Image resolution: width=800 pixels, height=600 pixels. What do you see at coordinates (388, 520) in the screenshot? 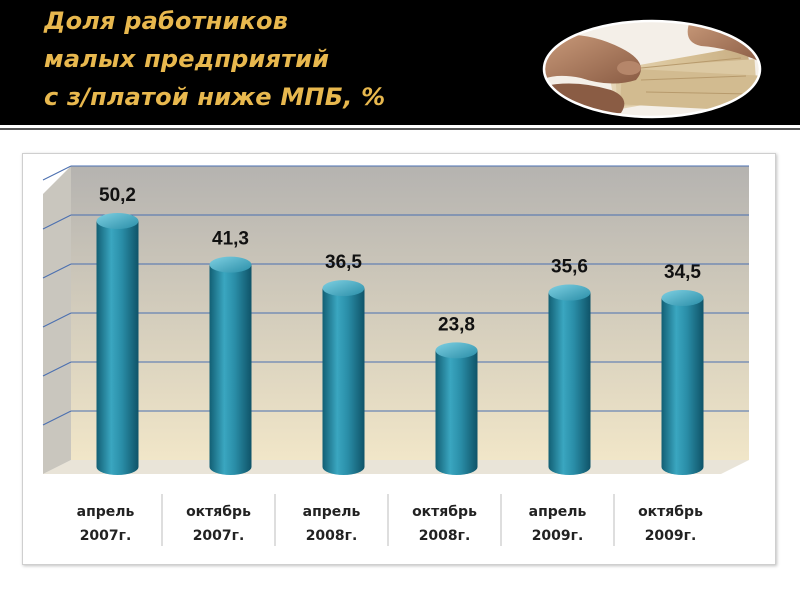
I see `category-dividers` at bounding box center [388, 520].